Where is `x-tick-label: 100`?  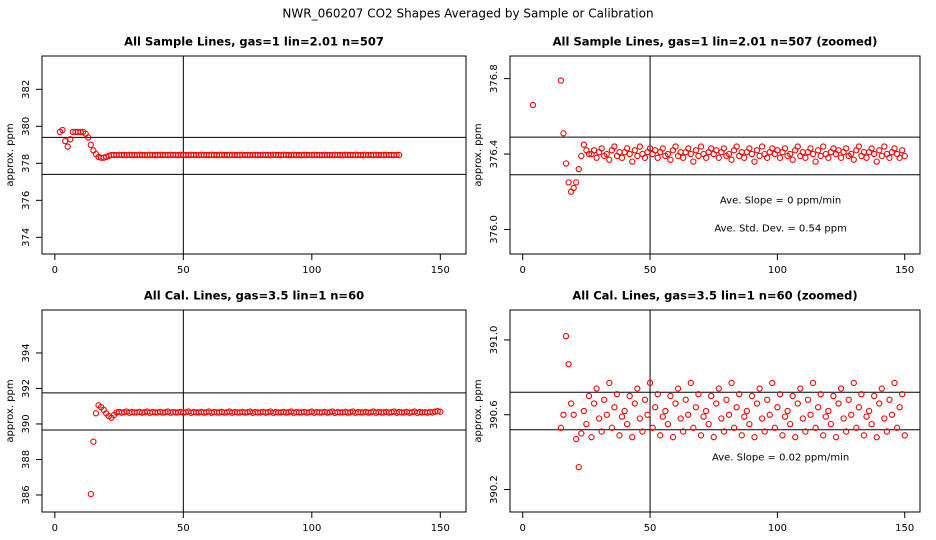
x-tick-label: 100 is located at coordinates (777, 270).